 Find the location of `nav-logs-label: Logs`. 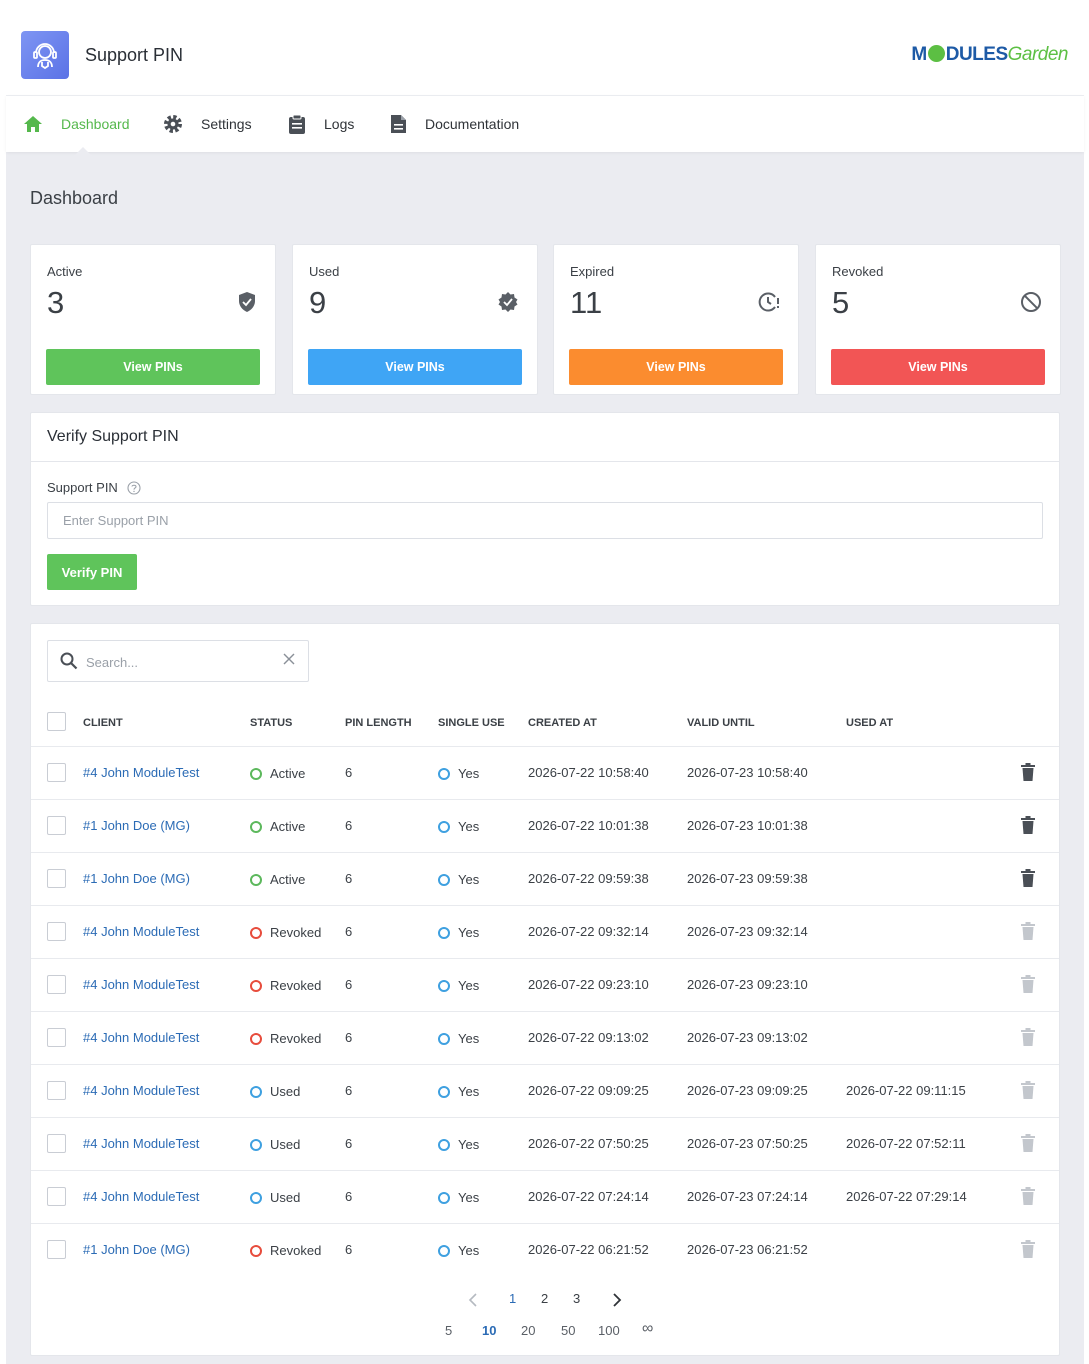

nav-logs-label: Logs is located at coordinates (339, 124).